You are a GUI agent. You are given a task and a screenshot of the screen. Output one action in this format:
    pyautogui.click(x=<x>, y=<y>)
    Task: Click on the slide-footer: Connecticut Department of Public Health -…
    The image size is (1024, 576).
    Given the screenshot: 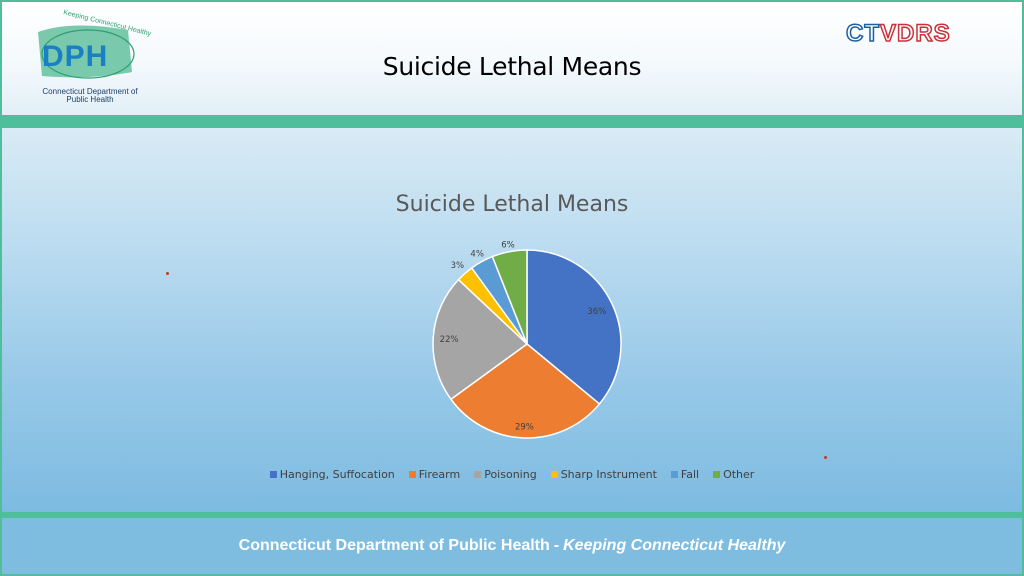 What is the action you would take?
    pyautogui.click(x=512, y=546)
    